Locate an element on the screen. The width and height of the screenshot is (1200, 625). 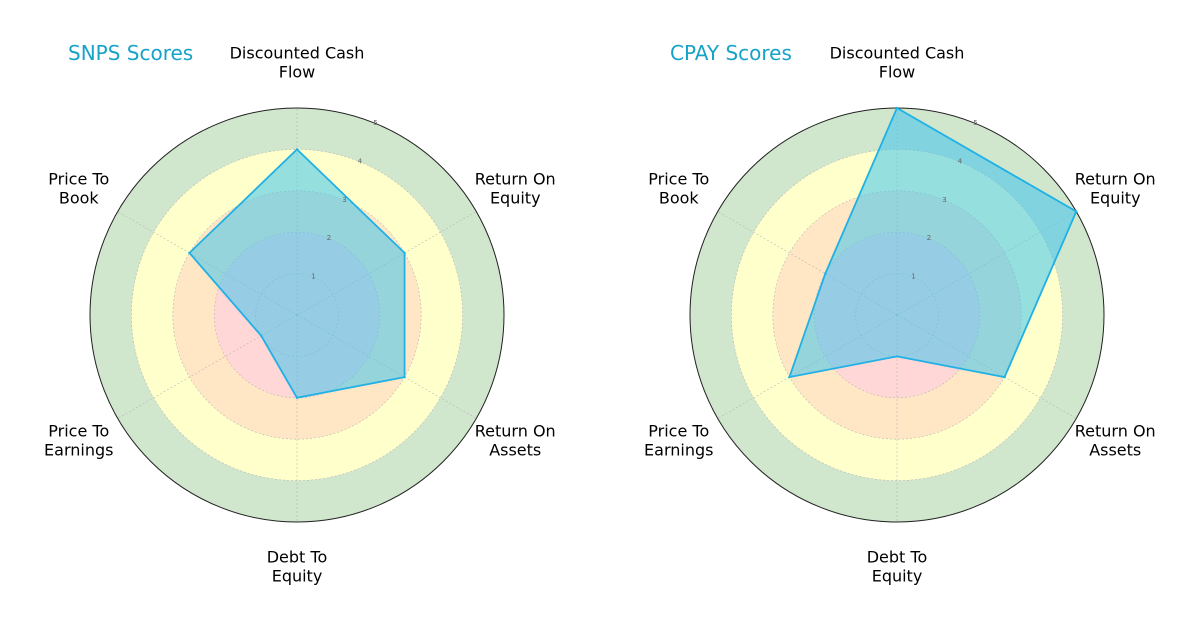
chart1-rtick-3: 3 is located at coordinates (344, 200).